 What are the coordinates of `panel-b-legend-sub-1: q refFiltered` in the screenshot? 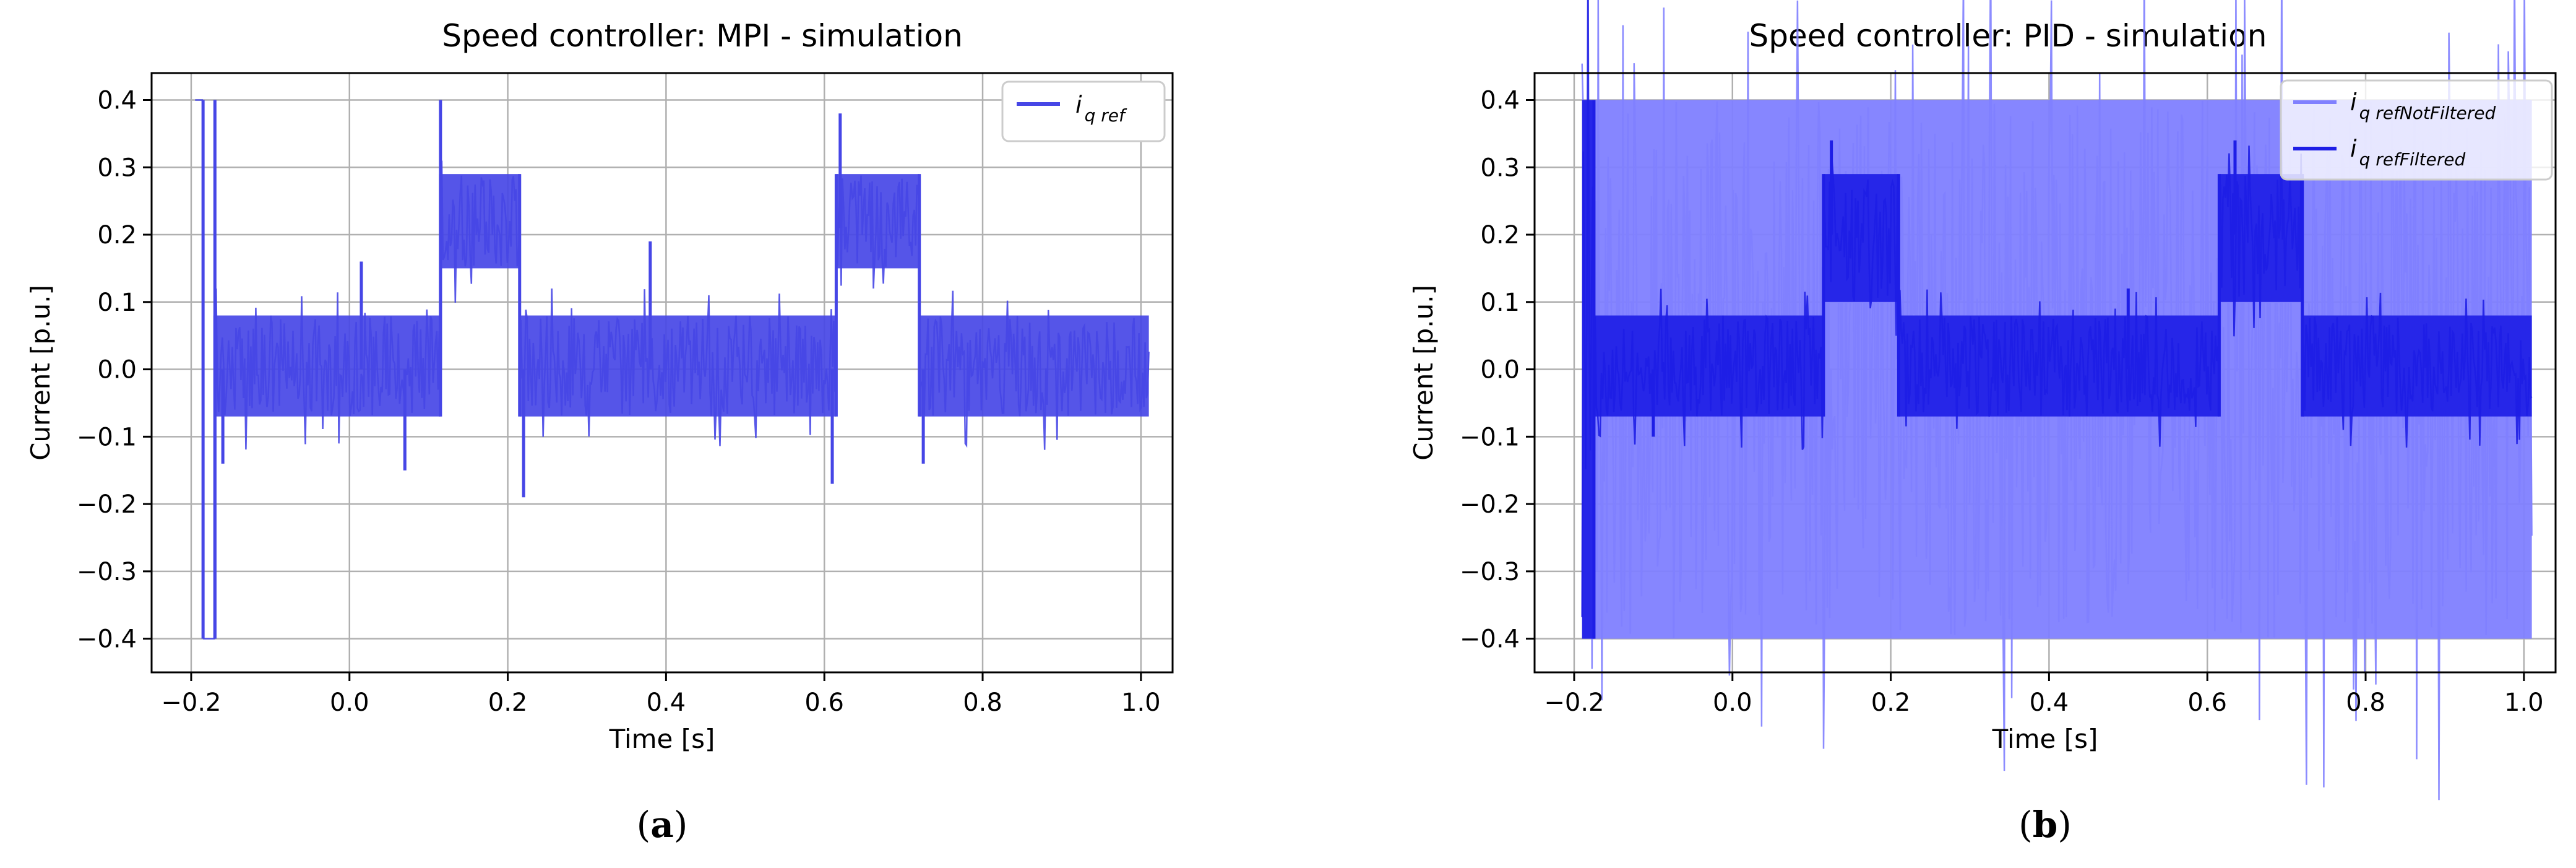 It's located at (2412, 160).